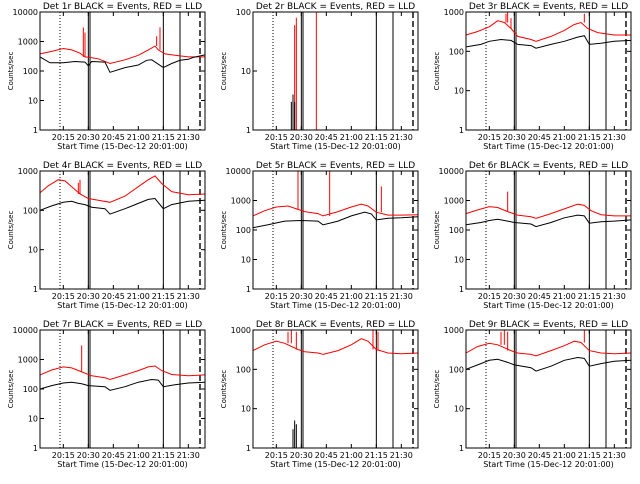 This screenshot has height=484, width=640. What do you see at coordinates (548, 166) in the screenshot?
I see `chart-title: Det 6r BLACK = Events, RED = LLD` at bounding box center [548, 166].